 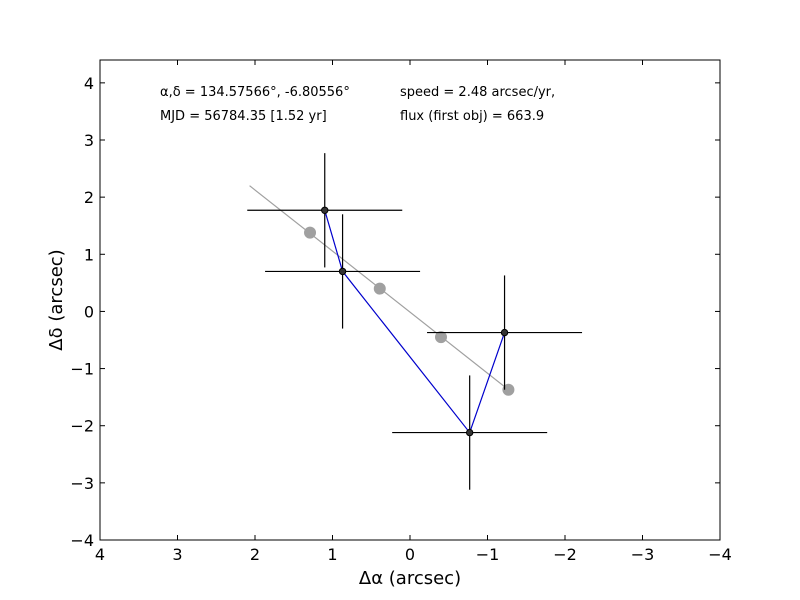 I want to click on y-tick-label: 4, so click(x=89, y=83).